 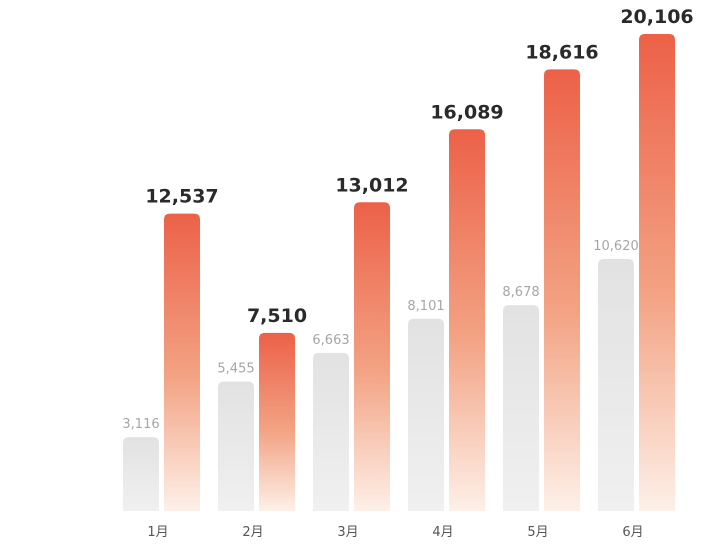 I want to click on value-label-series1-2: 5,455, so click(x=235, y=369).